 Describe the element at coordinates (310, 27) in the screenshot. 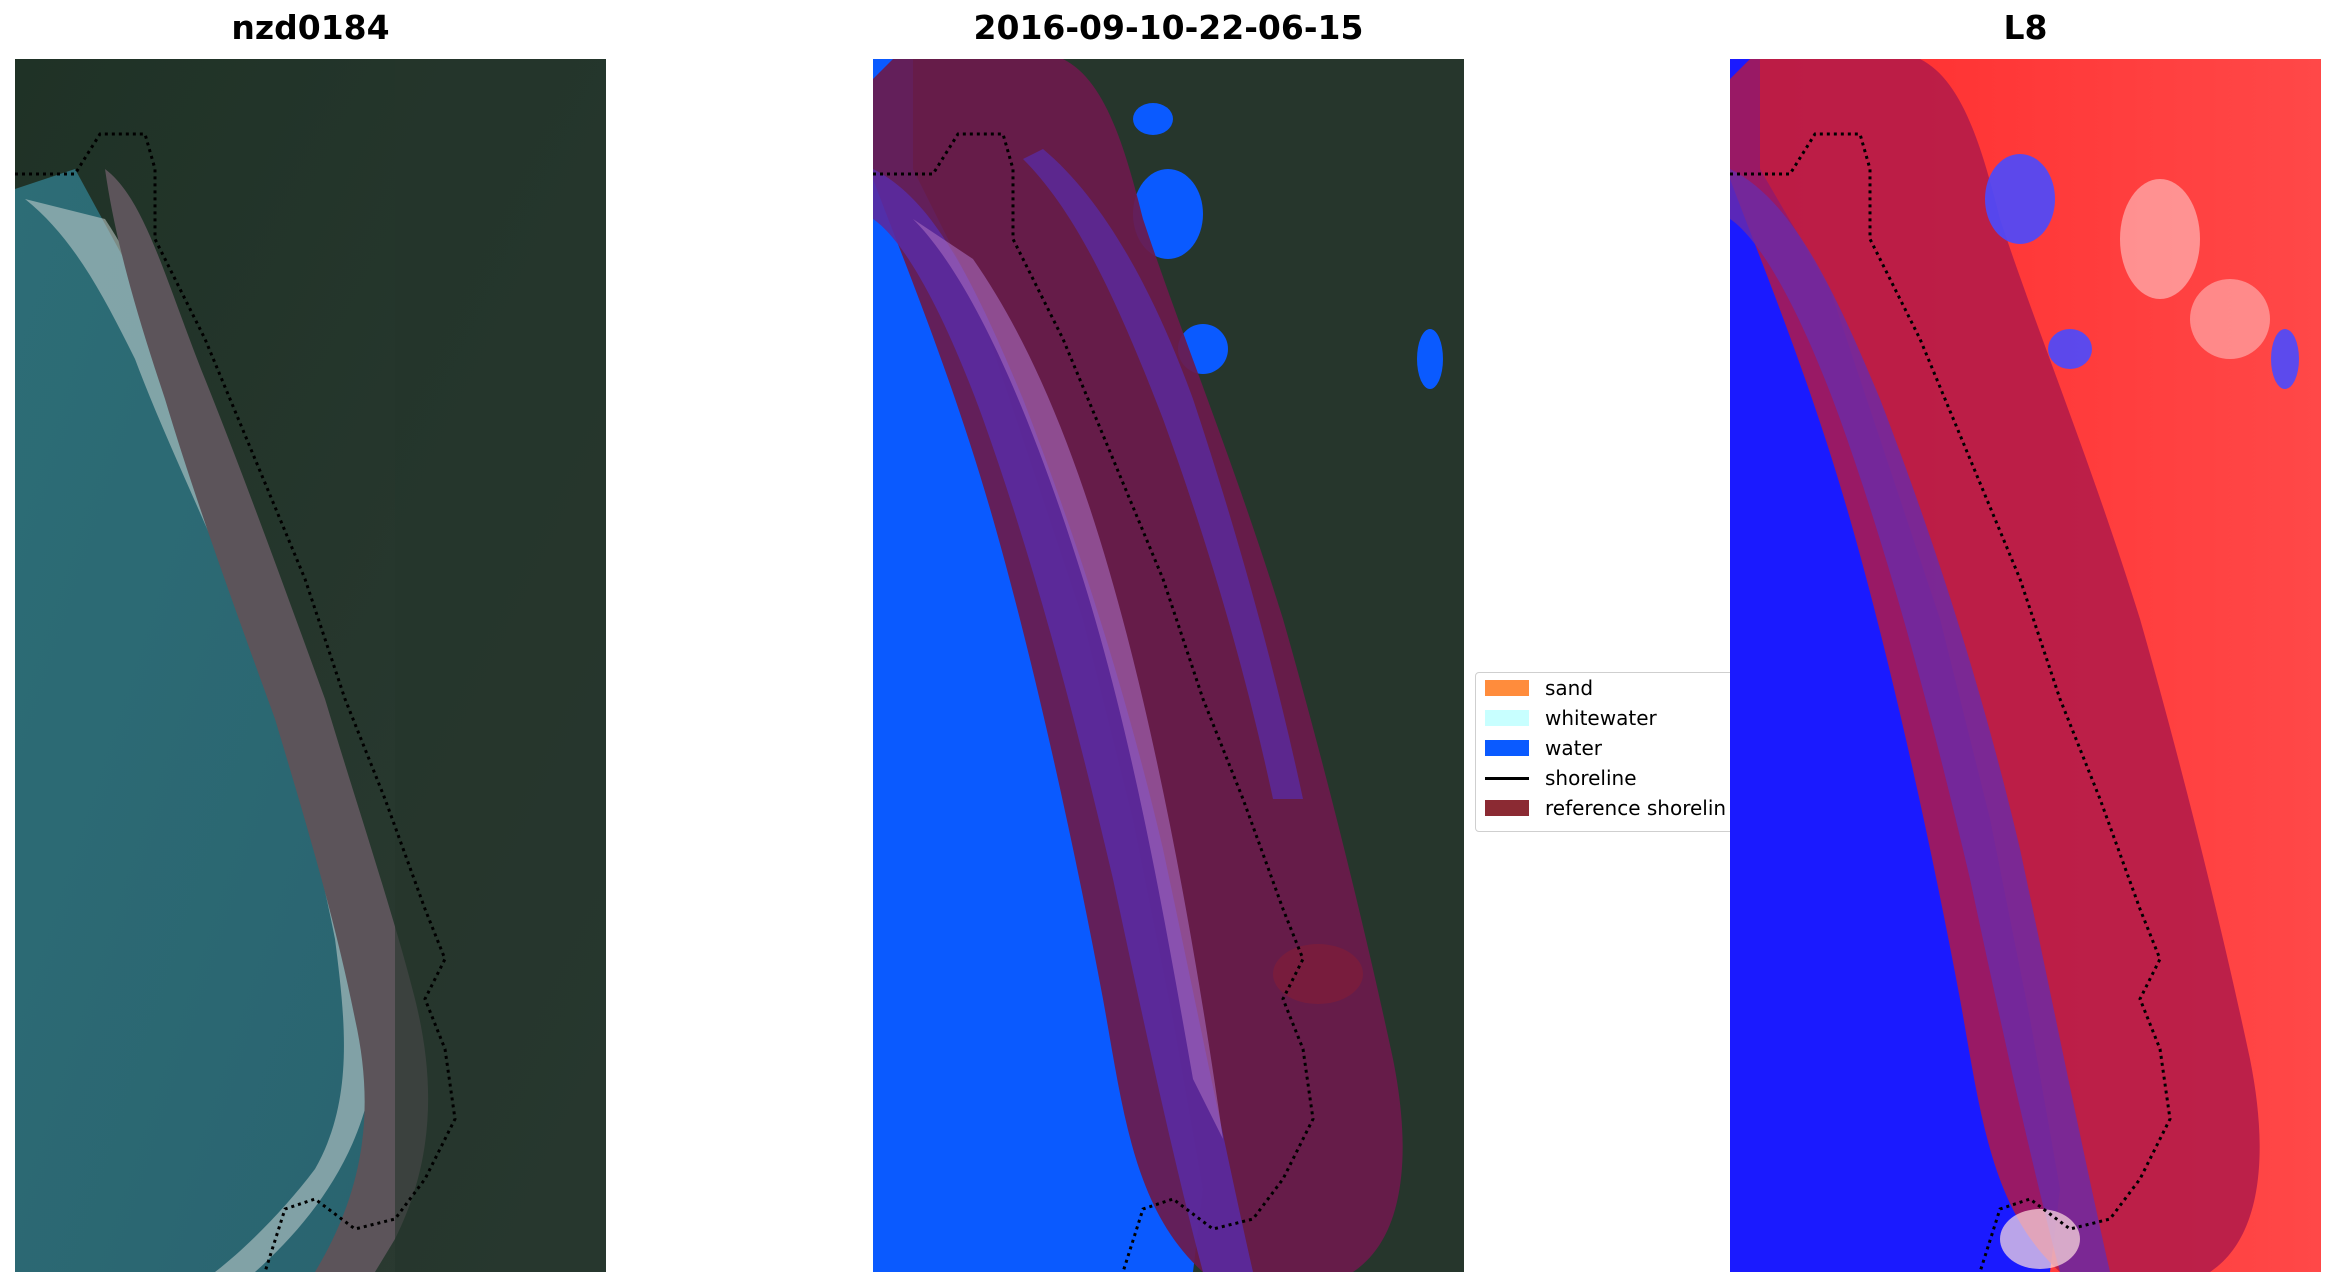

I see `panel-title-rgb: nzd0184` at that location.